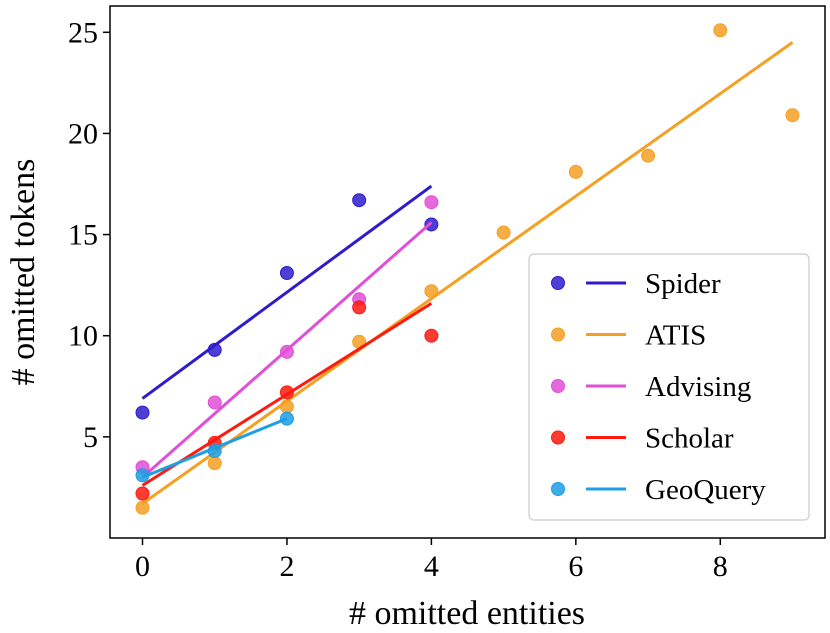 The height and width of the screenshot is (633, 830). Describe the element at coordinates (720, 566) in the screenshot. I see `x-tick-label: 8` at that location.